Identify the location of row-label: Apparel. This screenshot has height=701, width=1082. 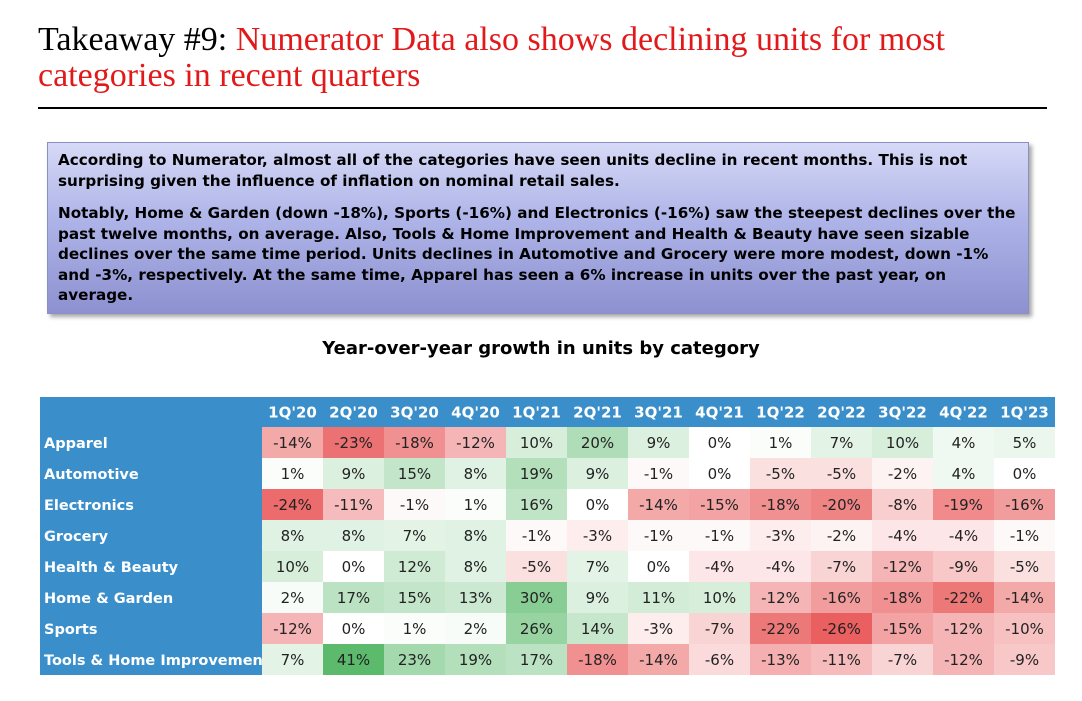
(76, 444).